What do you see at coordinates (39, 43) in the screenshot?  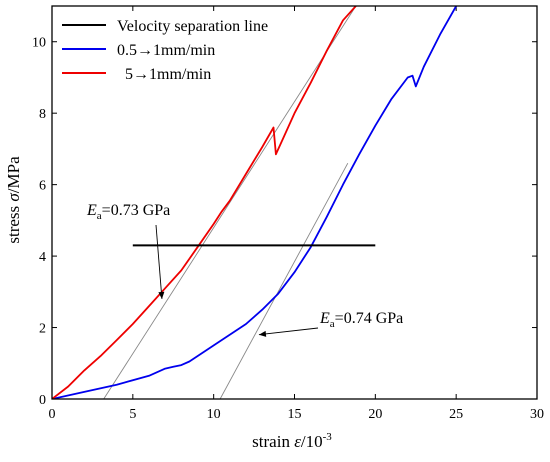 I see `y-tick-label: 10` at bounding box center [39, 43].